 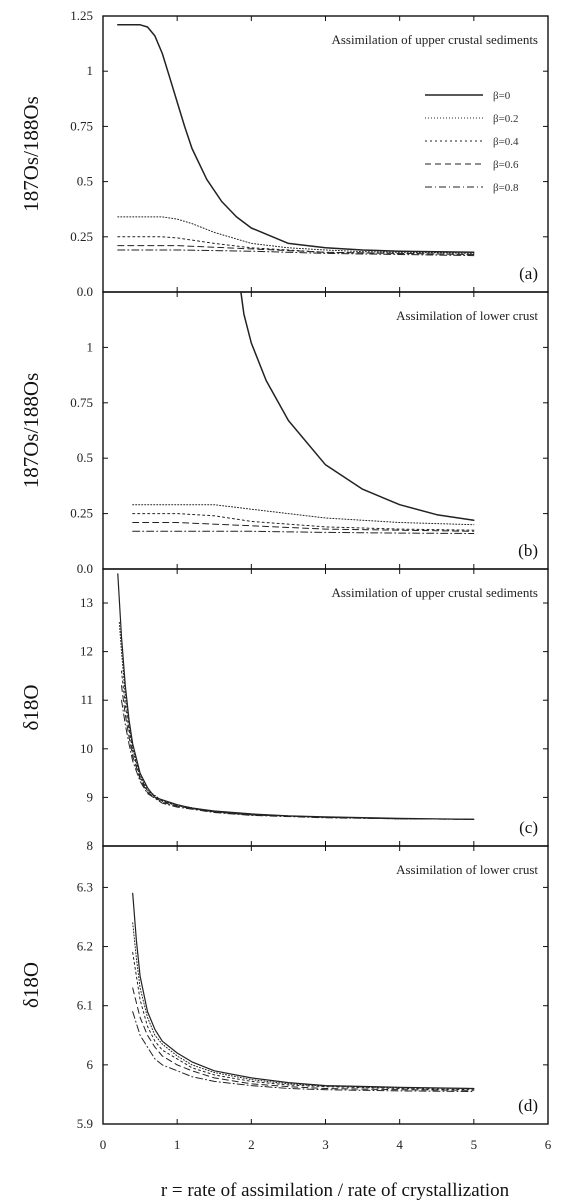 I want to click on legend-label-1: β=0.2, so click(x=506, y=119).